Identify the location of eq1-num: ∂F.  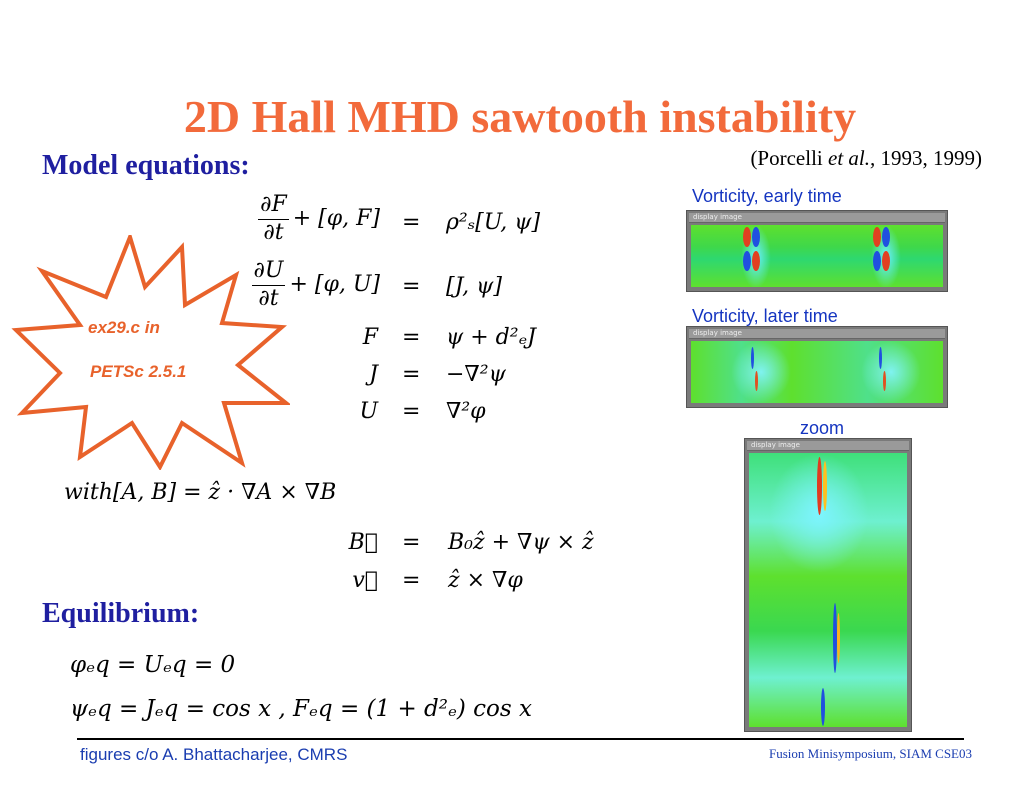
(273, 206).